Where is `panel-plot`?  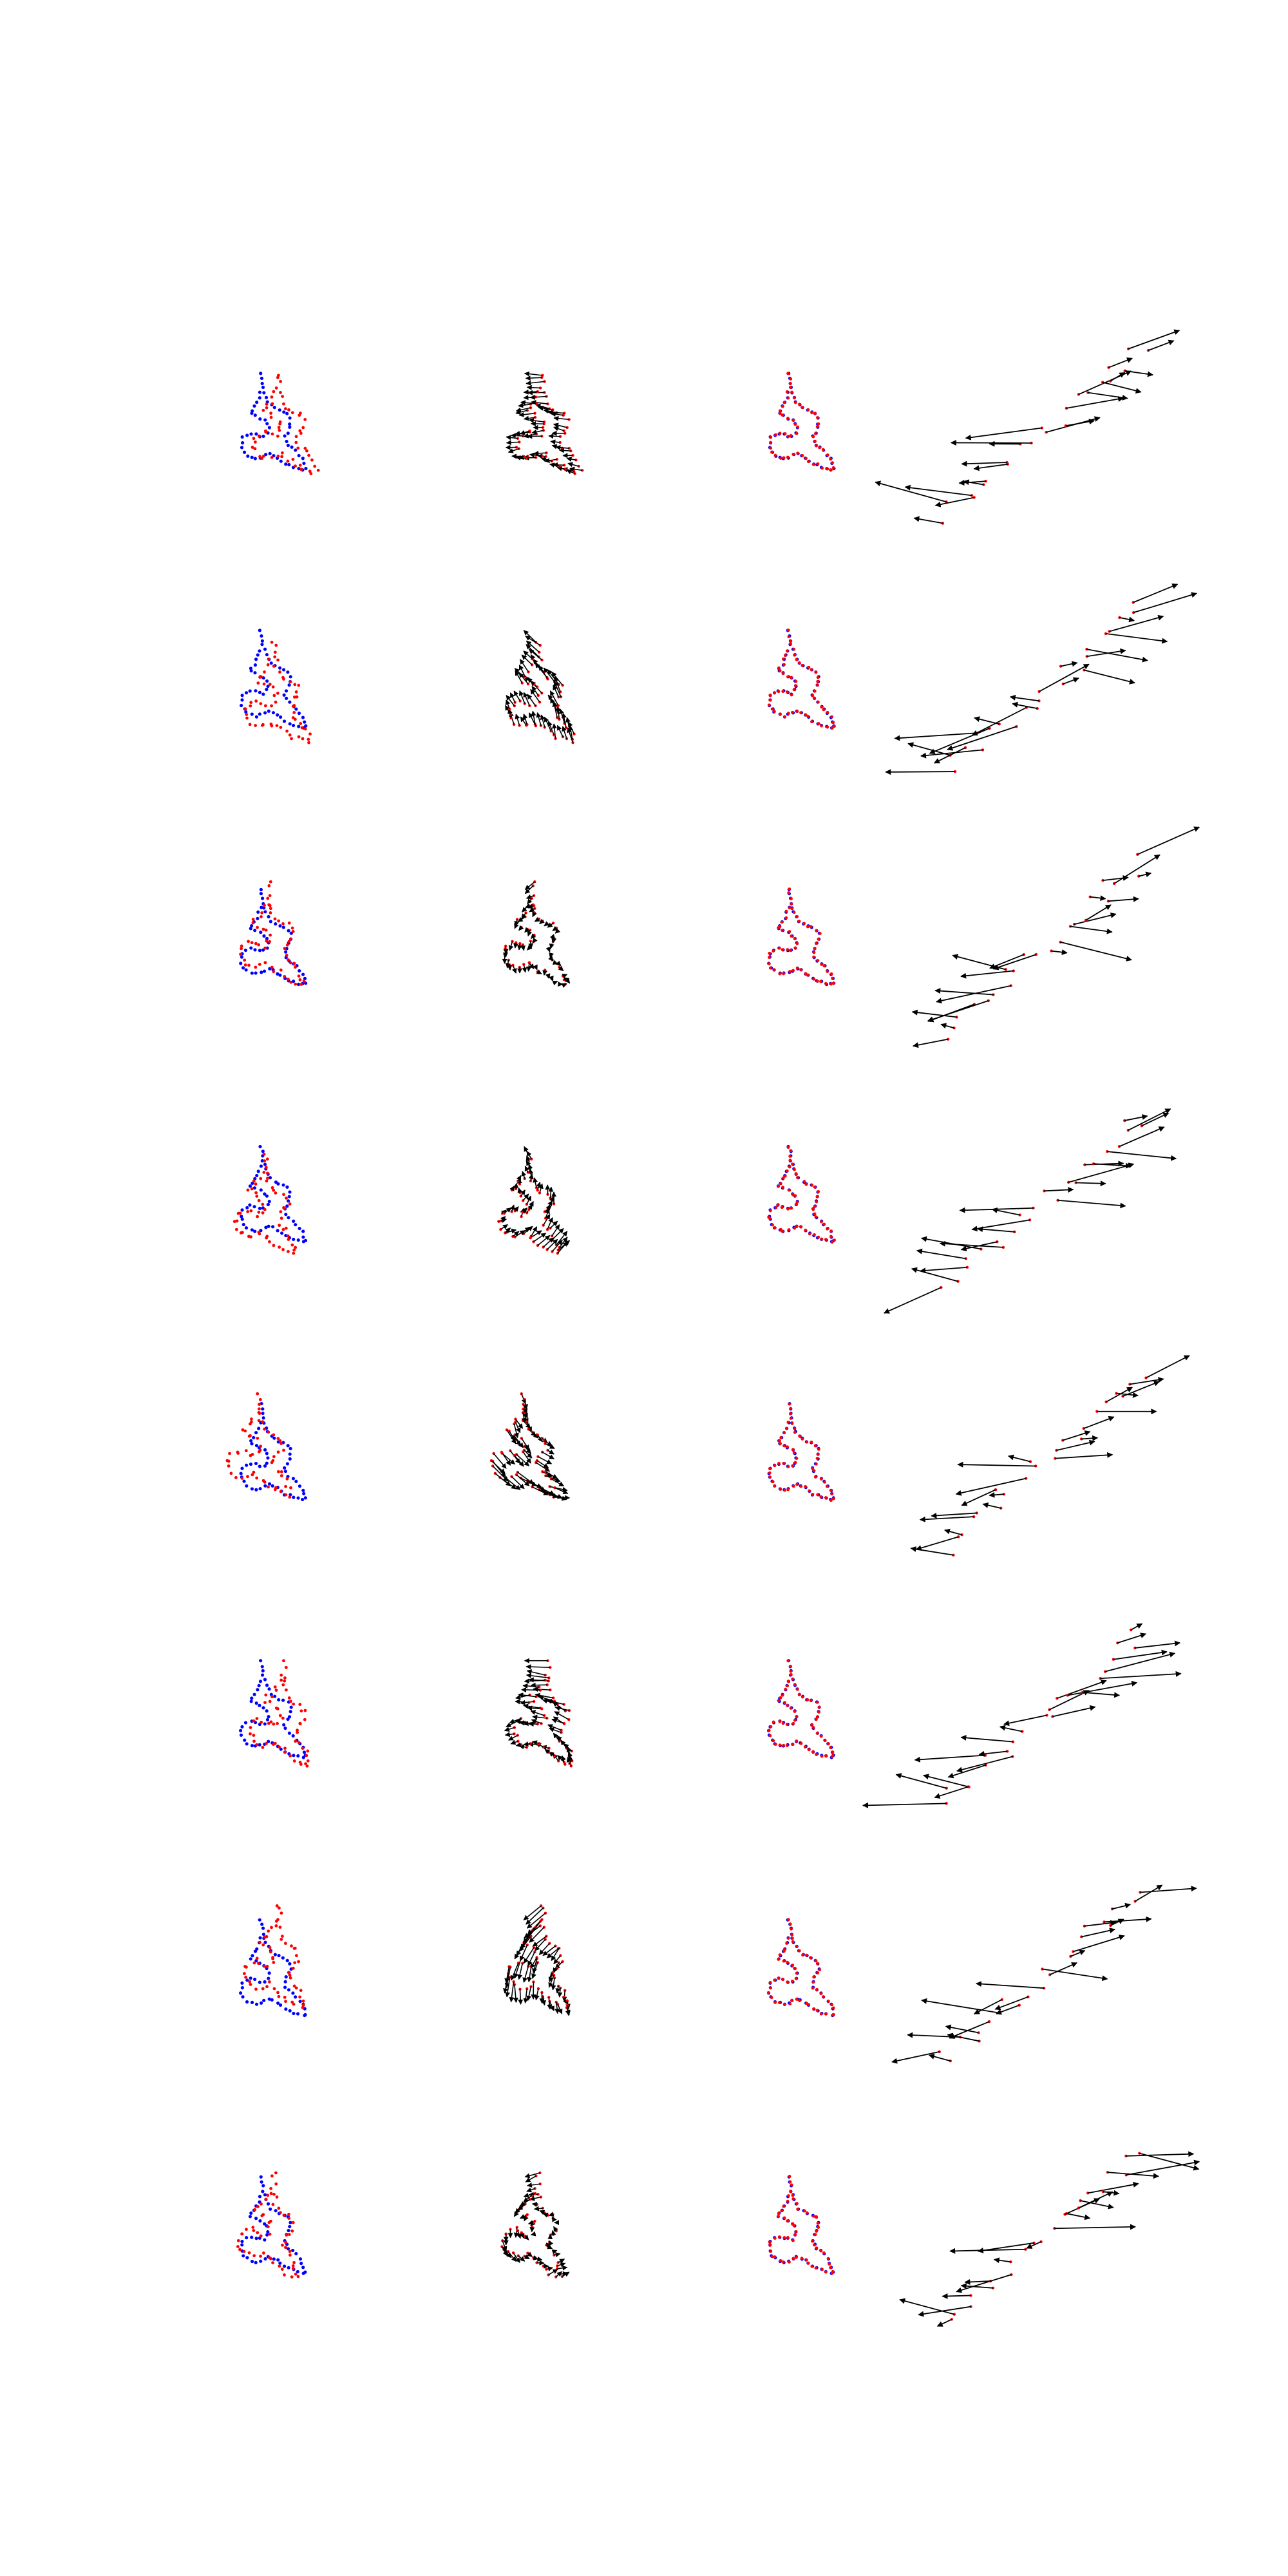 panel-plot is located at coordinates (539, 1713).